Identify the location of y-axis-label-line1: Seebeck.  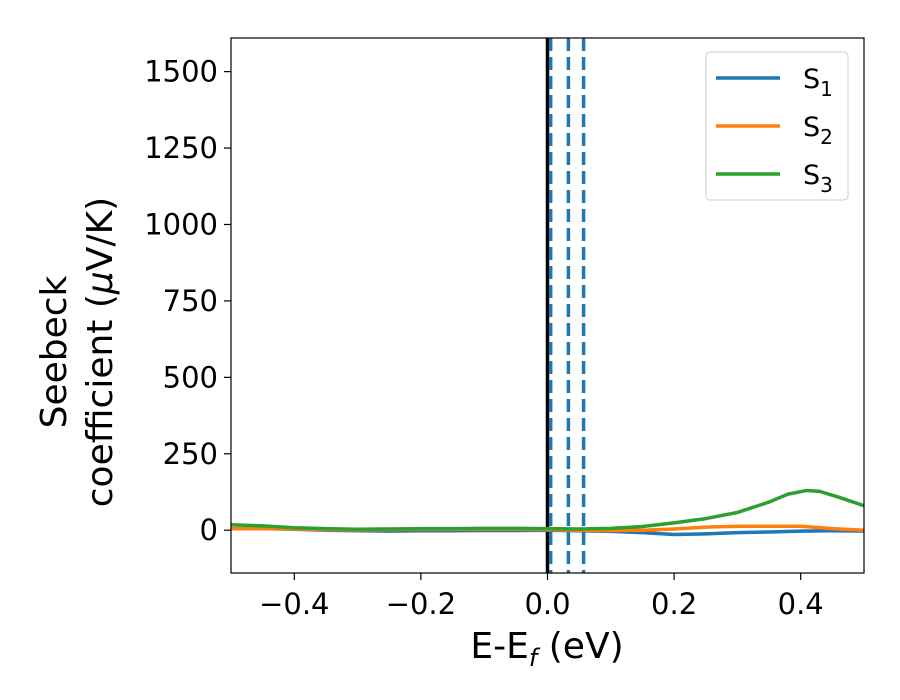
(54, 351).